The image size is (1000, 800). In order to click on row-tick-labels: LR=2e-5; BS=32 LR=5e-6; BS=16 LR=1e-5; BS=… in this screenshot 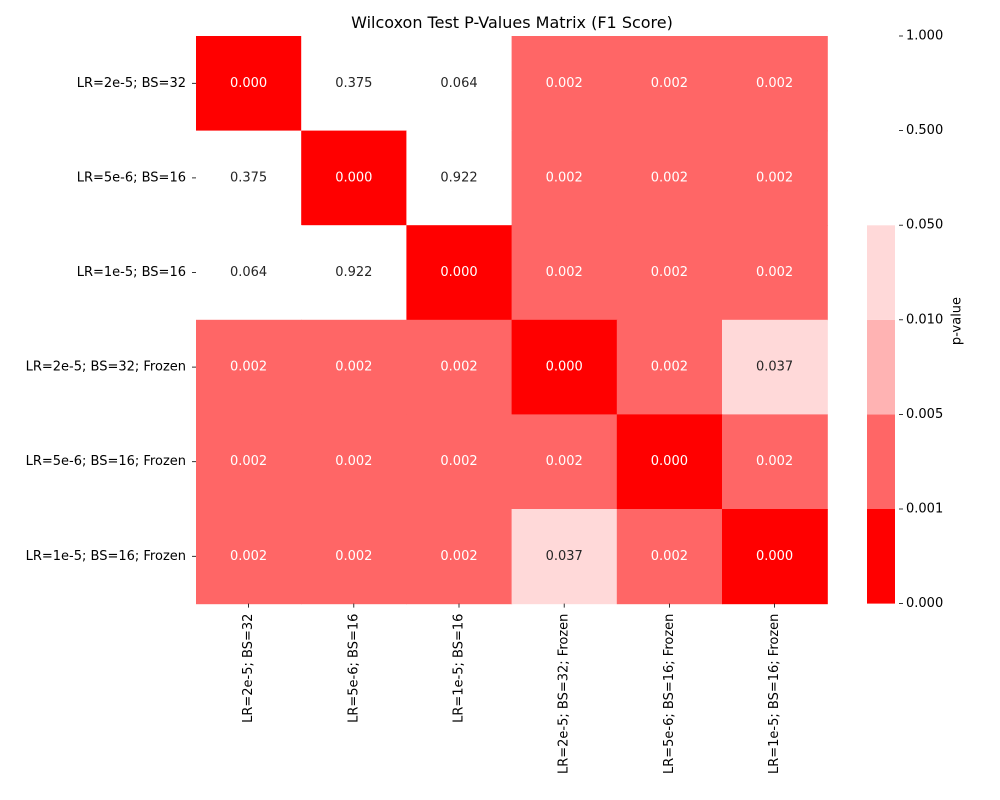, I will do `click(111, 320)`.